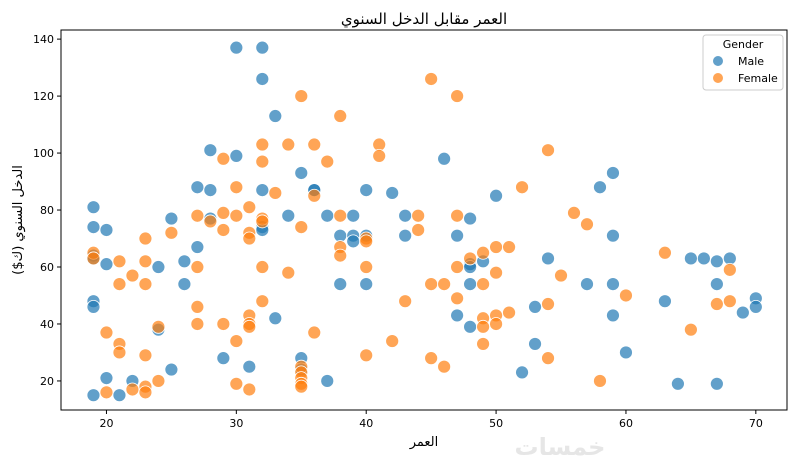 The image size is (800, 464). What do you see at coordinates (47, 210) in the screenshot?
I see `y-tick-label: 80` at bounding box center [47, 210].